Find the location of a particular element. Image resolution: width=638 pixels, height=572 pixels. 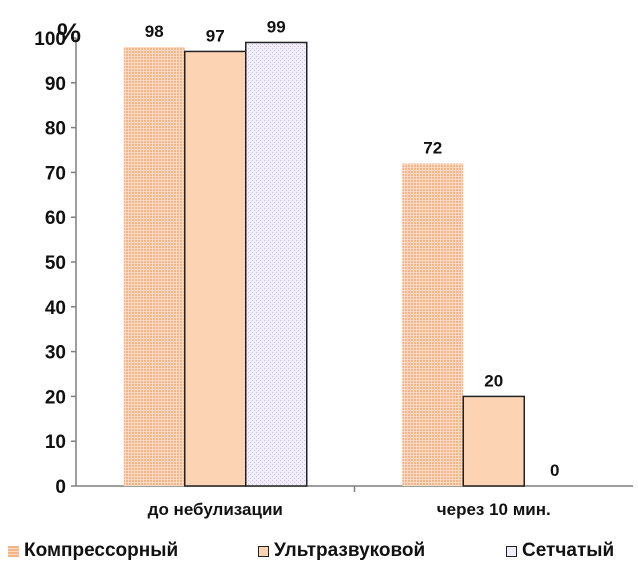

y-tick-label: 60 is located at coordinates (55, 218).